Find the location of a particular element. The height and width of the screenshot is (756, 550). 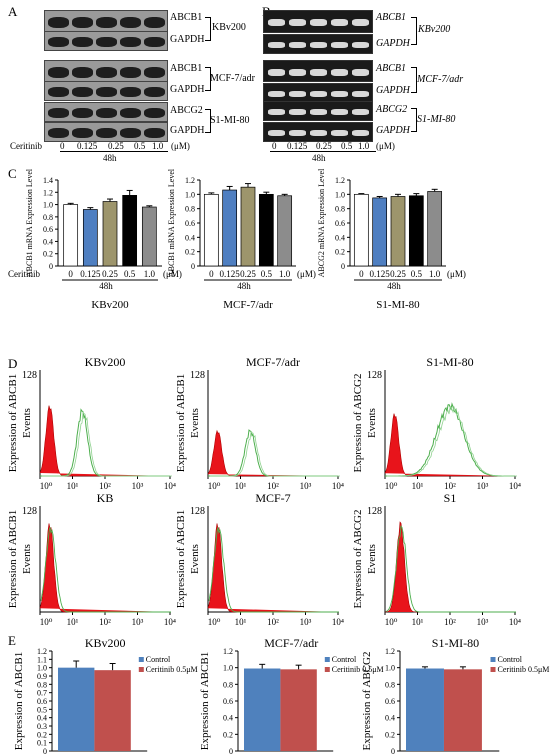

chart-title: MCF-7/adr is located at coordinates (248, 305).